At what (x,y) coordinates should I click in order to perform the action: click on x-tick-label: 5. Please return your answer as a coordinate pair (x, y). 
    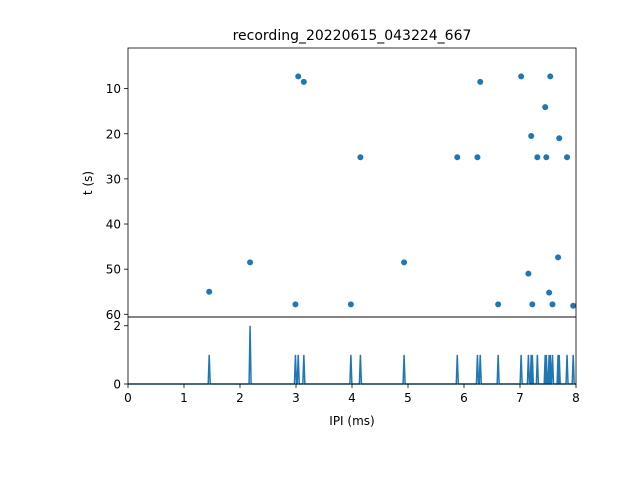
    Looking at the image, I should click on (408, 398).